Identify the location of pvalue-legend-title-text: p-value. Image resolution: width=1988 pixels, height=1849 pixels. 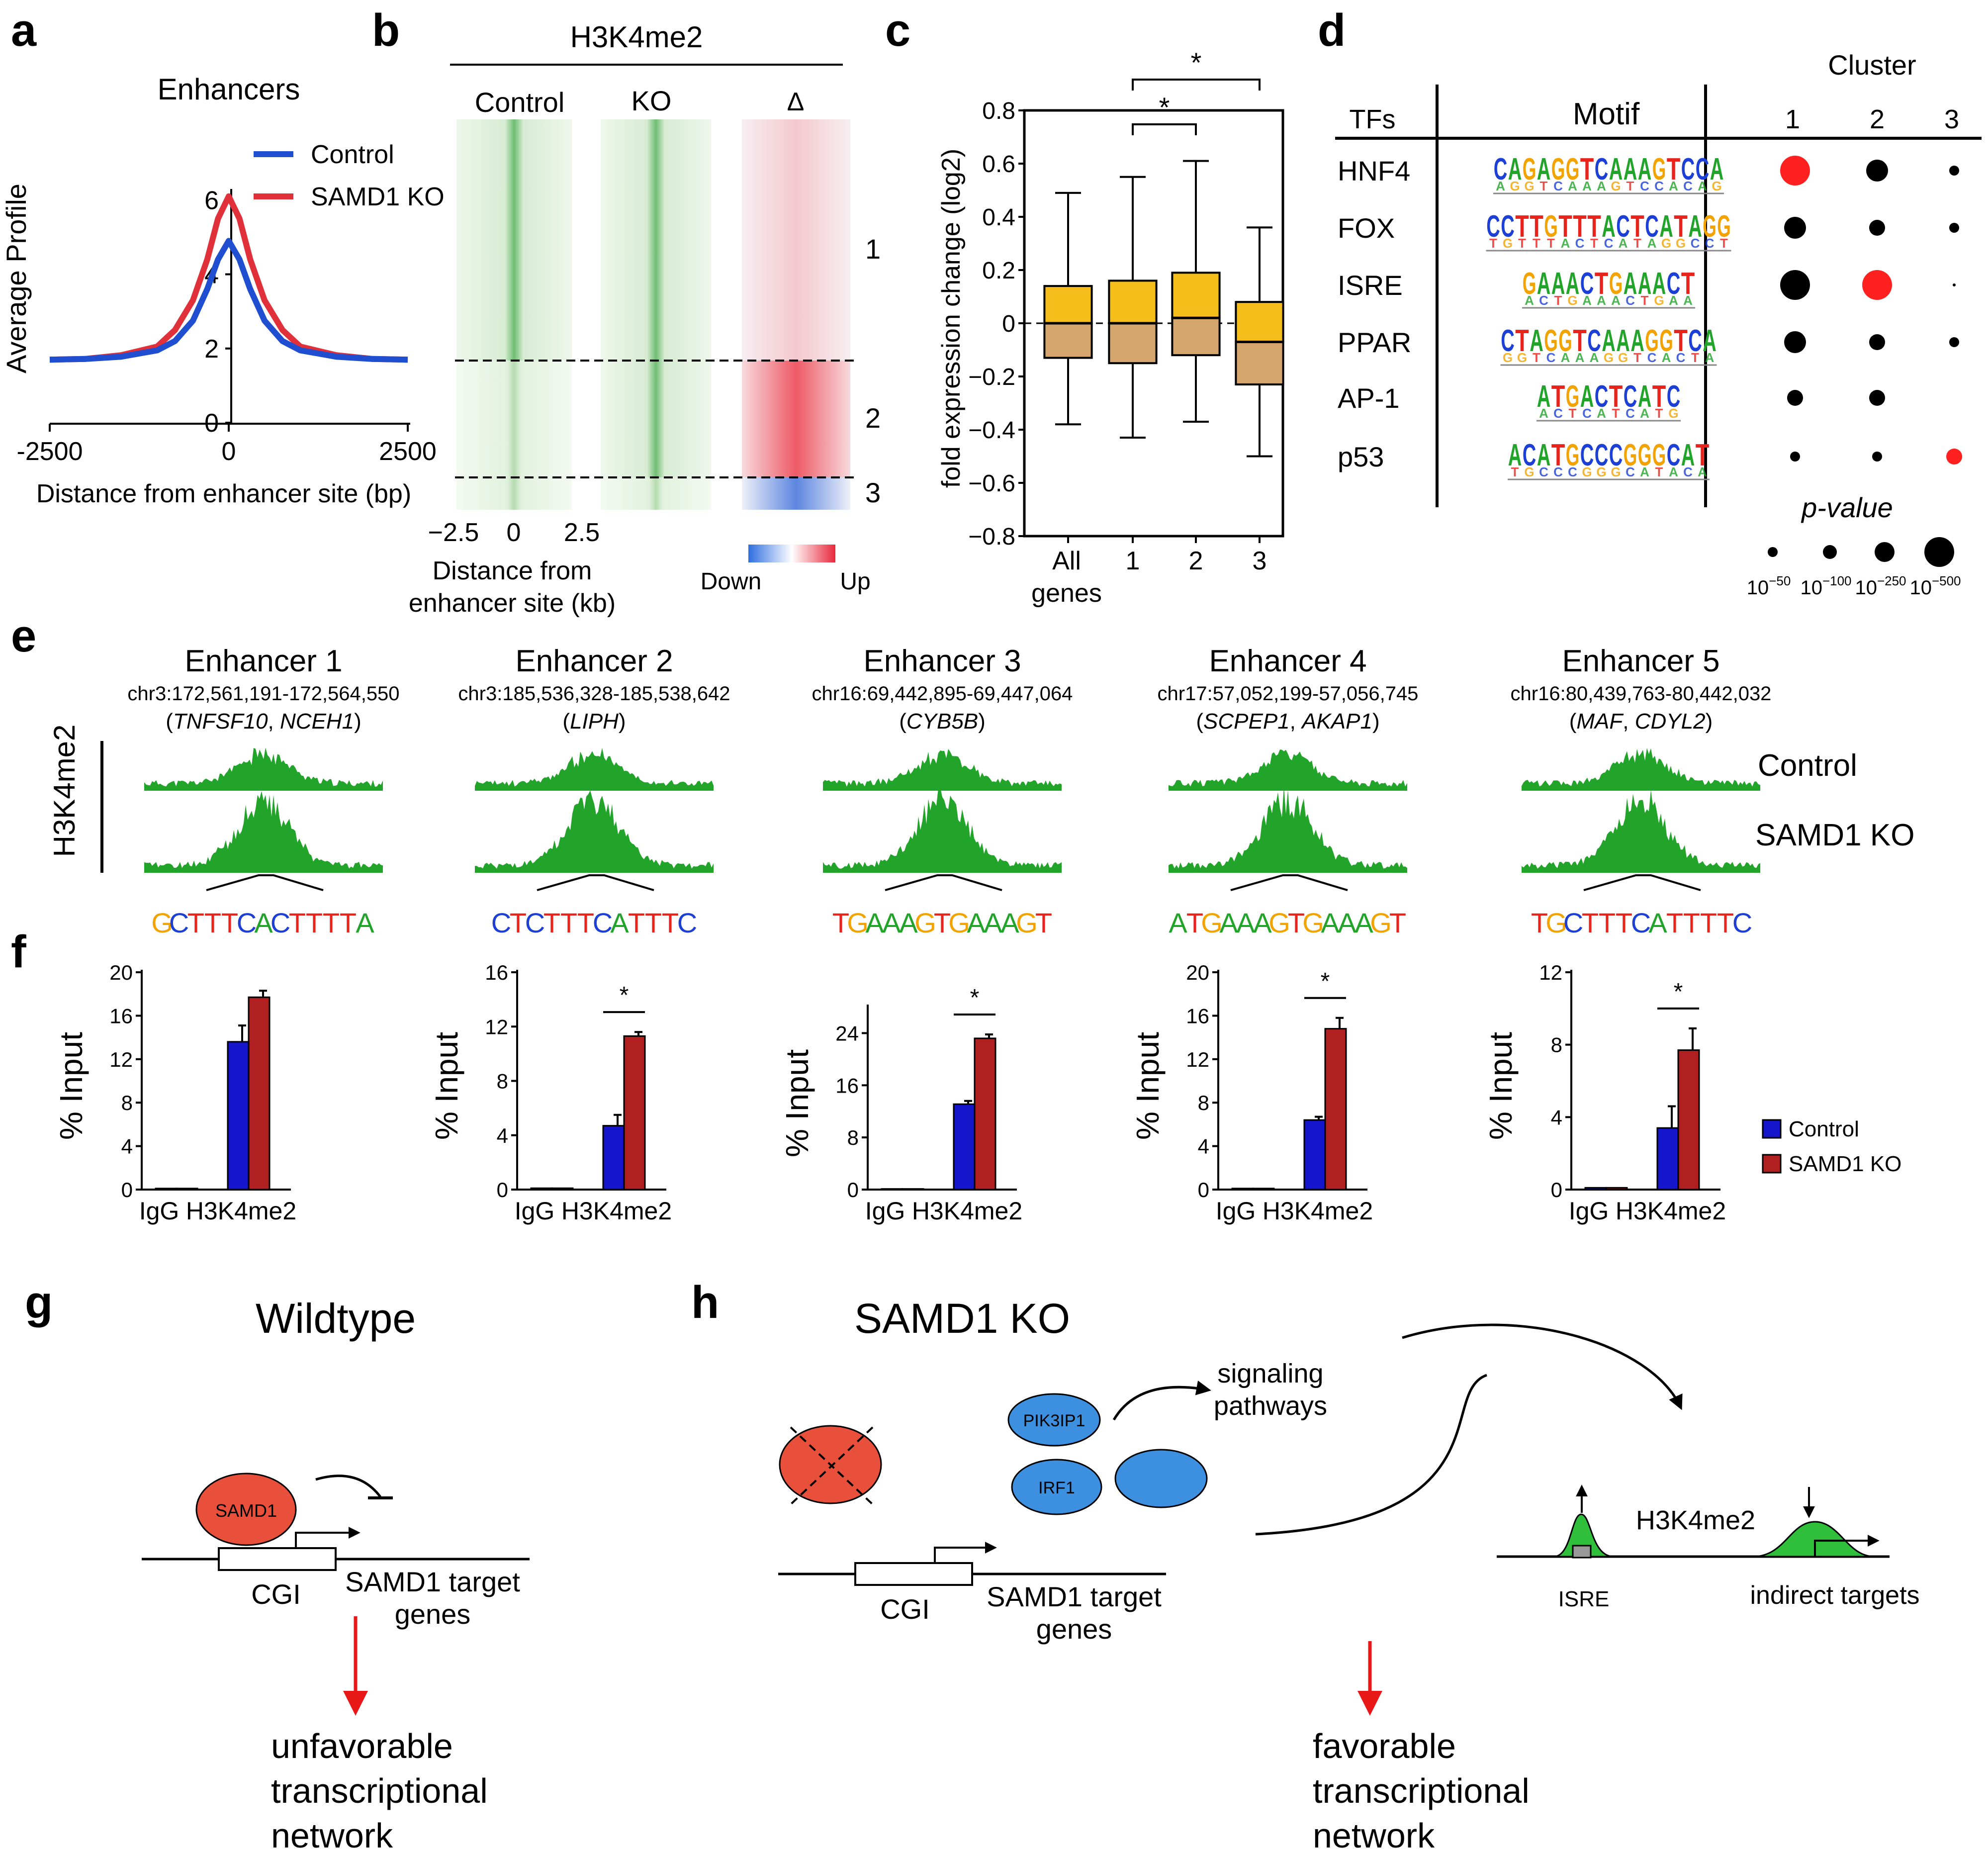
(1847, 507).